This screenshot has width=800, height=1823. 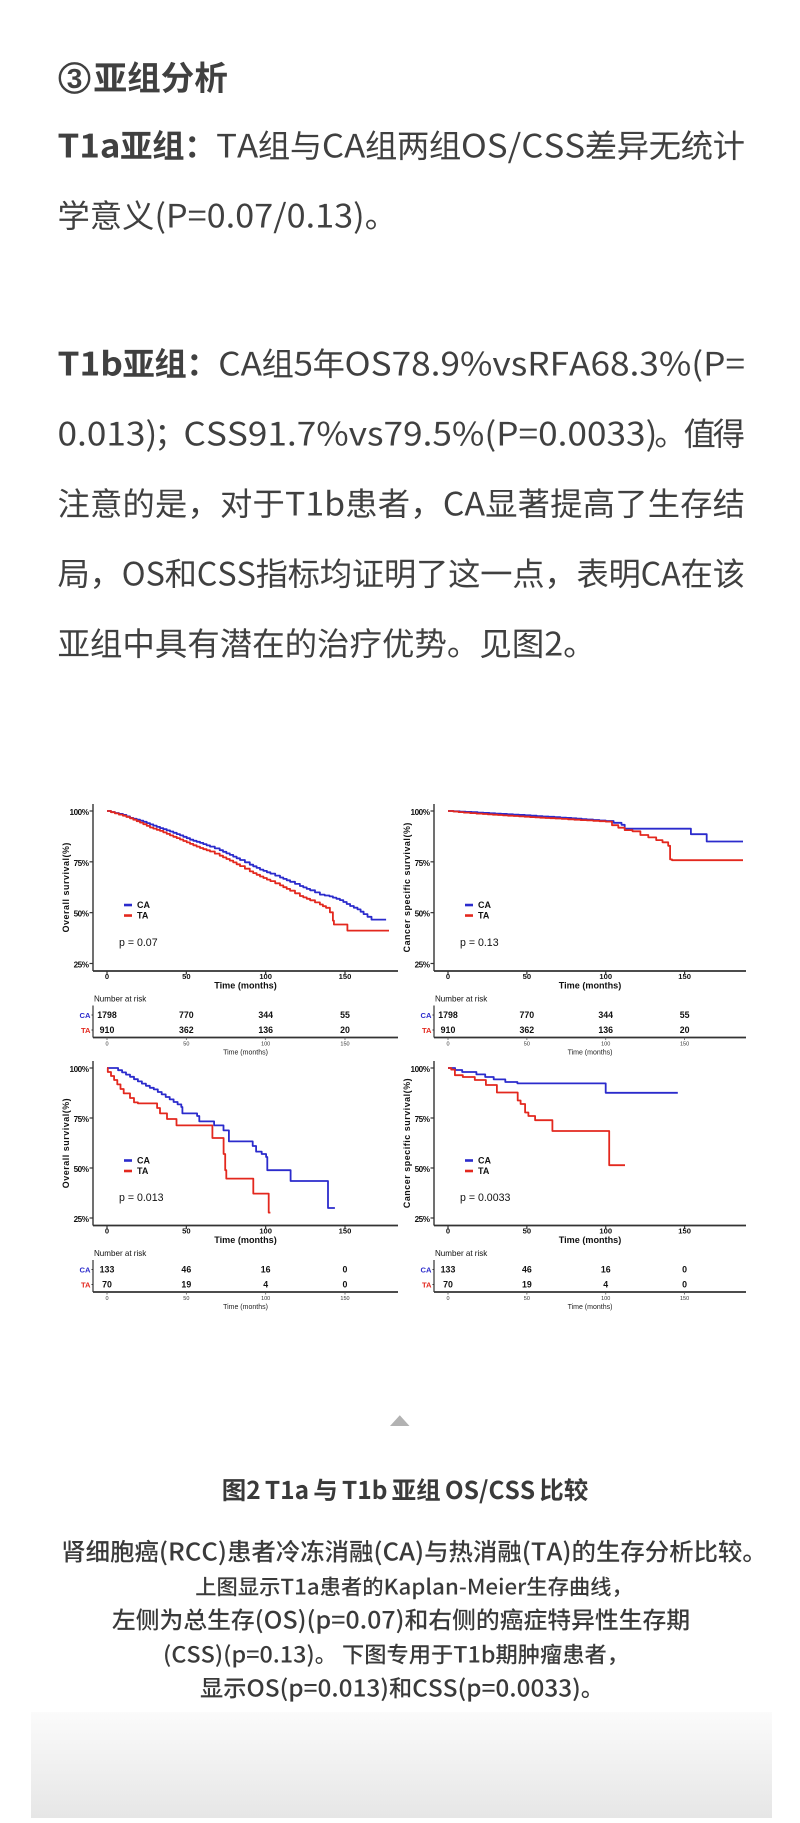 What do you see at coordinates (75, 78) in the screenshot?
I see `svg-text: 3` at bounding box center [75, 78].